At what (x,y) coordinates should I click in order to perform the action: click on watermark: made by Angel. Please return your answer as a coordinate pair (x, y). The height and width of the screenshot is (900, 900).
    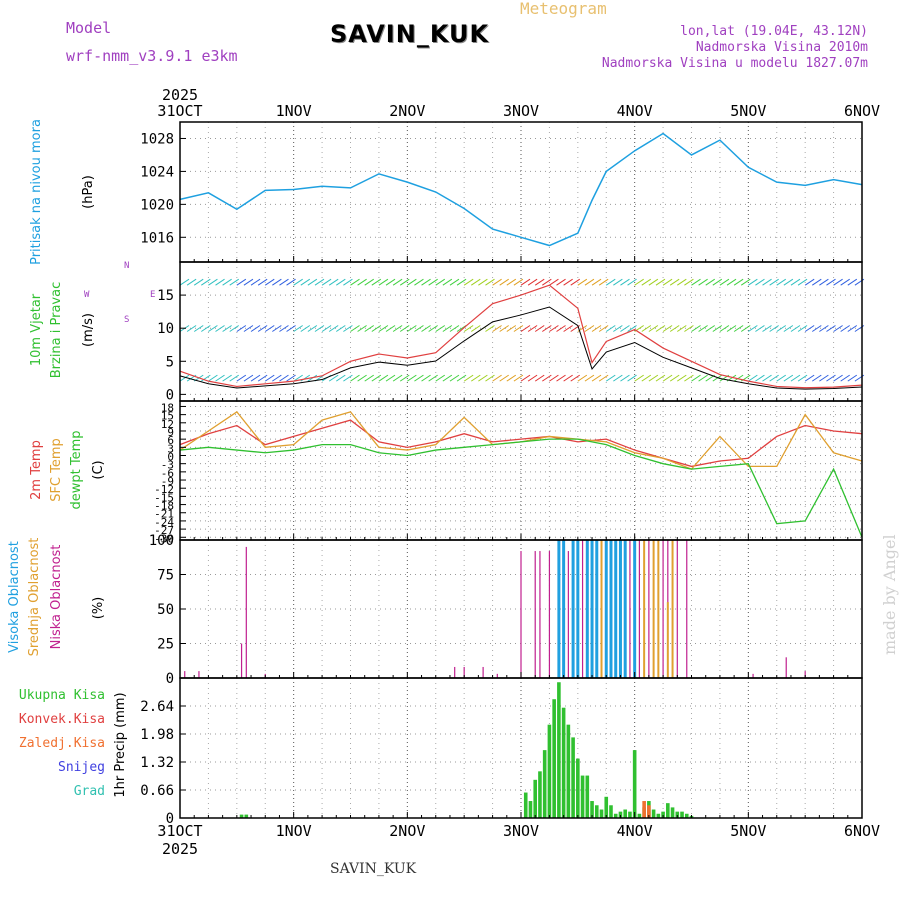
    Looking at the image, I should click on (889, 594).